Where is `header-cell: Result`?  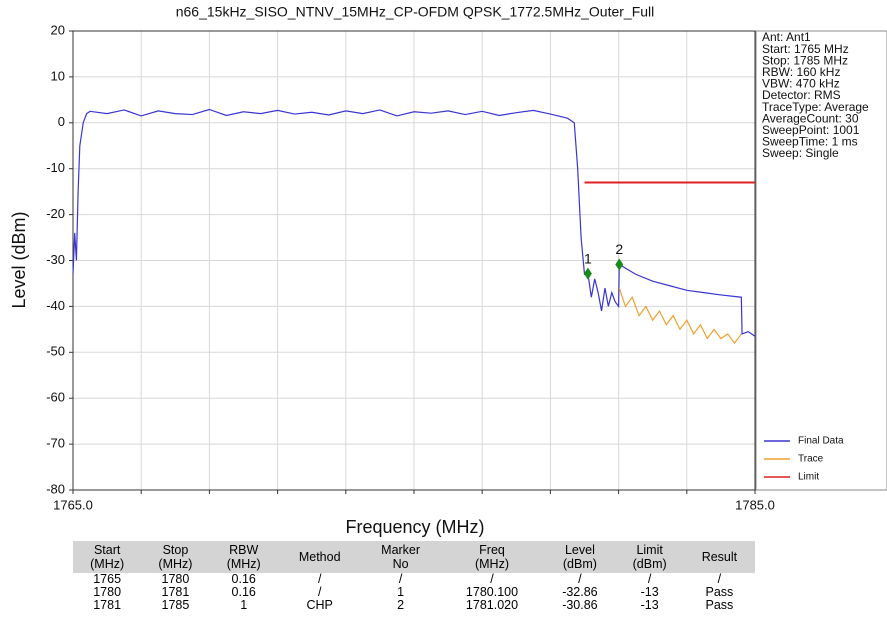
header-cell: Result is located at coordinates (719, 557).